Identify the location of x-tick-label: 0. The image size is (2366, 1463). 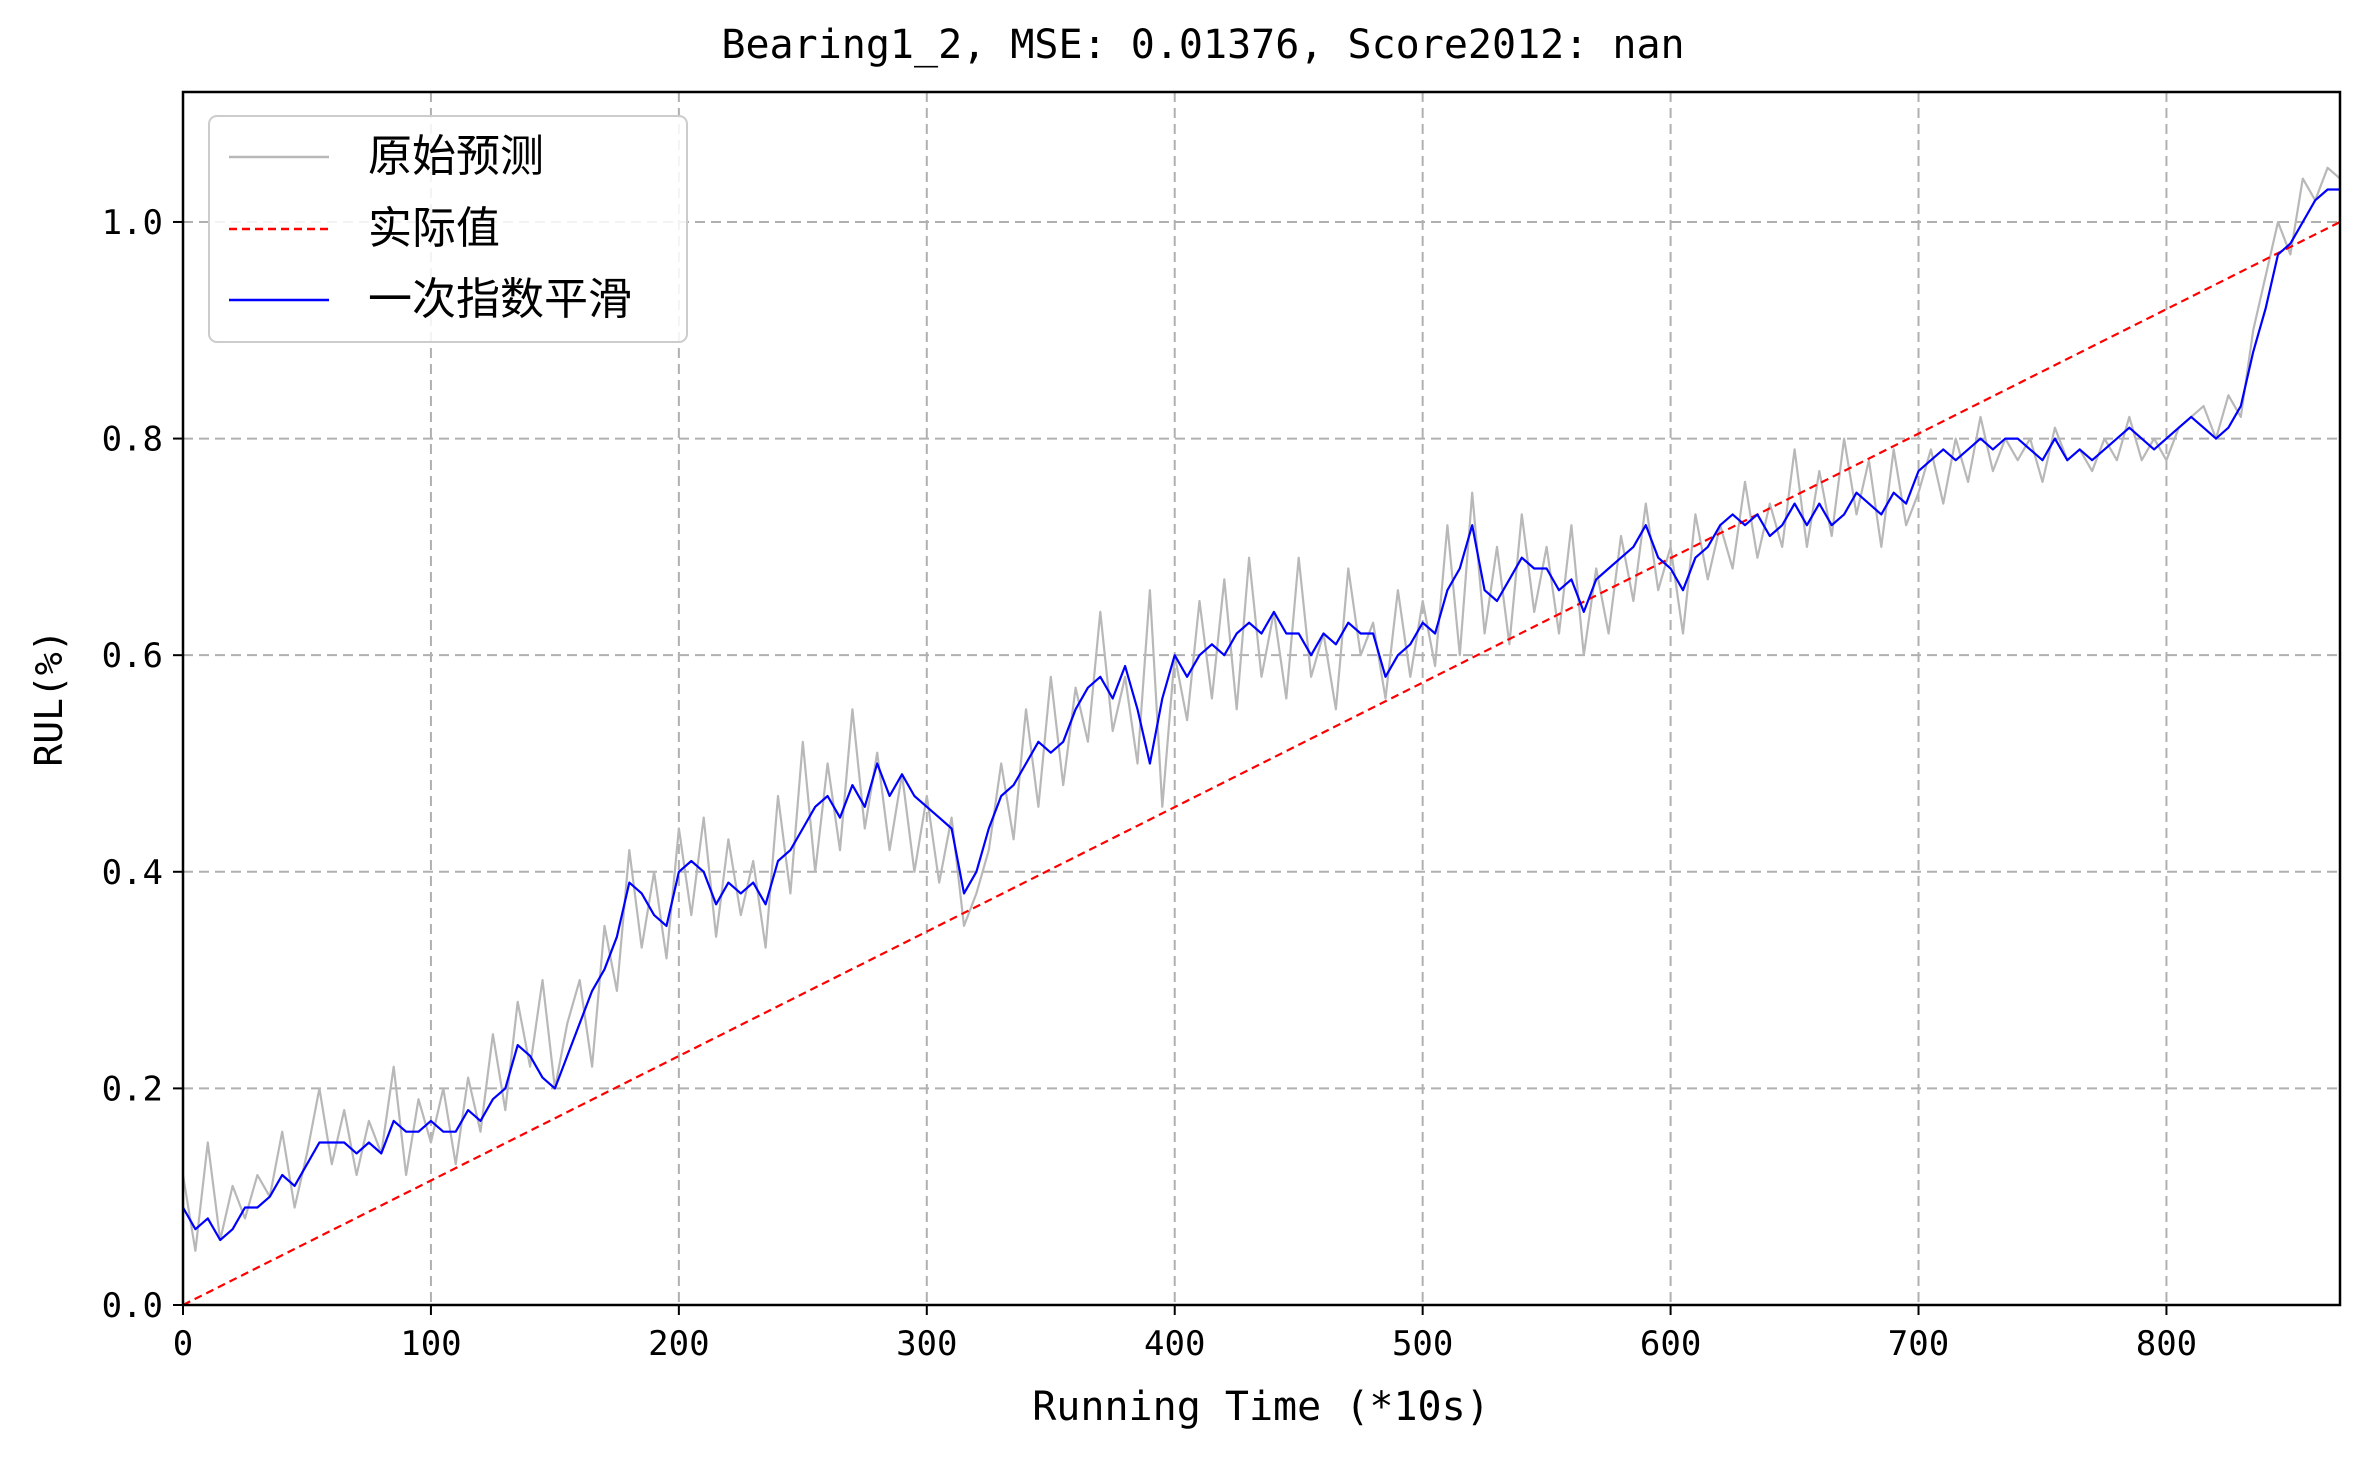
(183, 1344).